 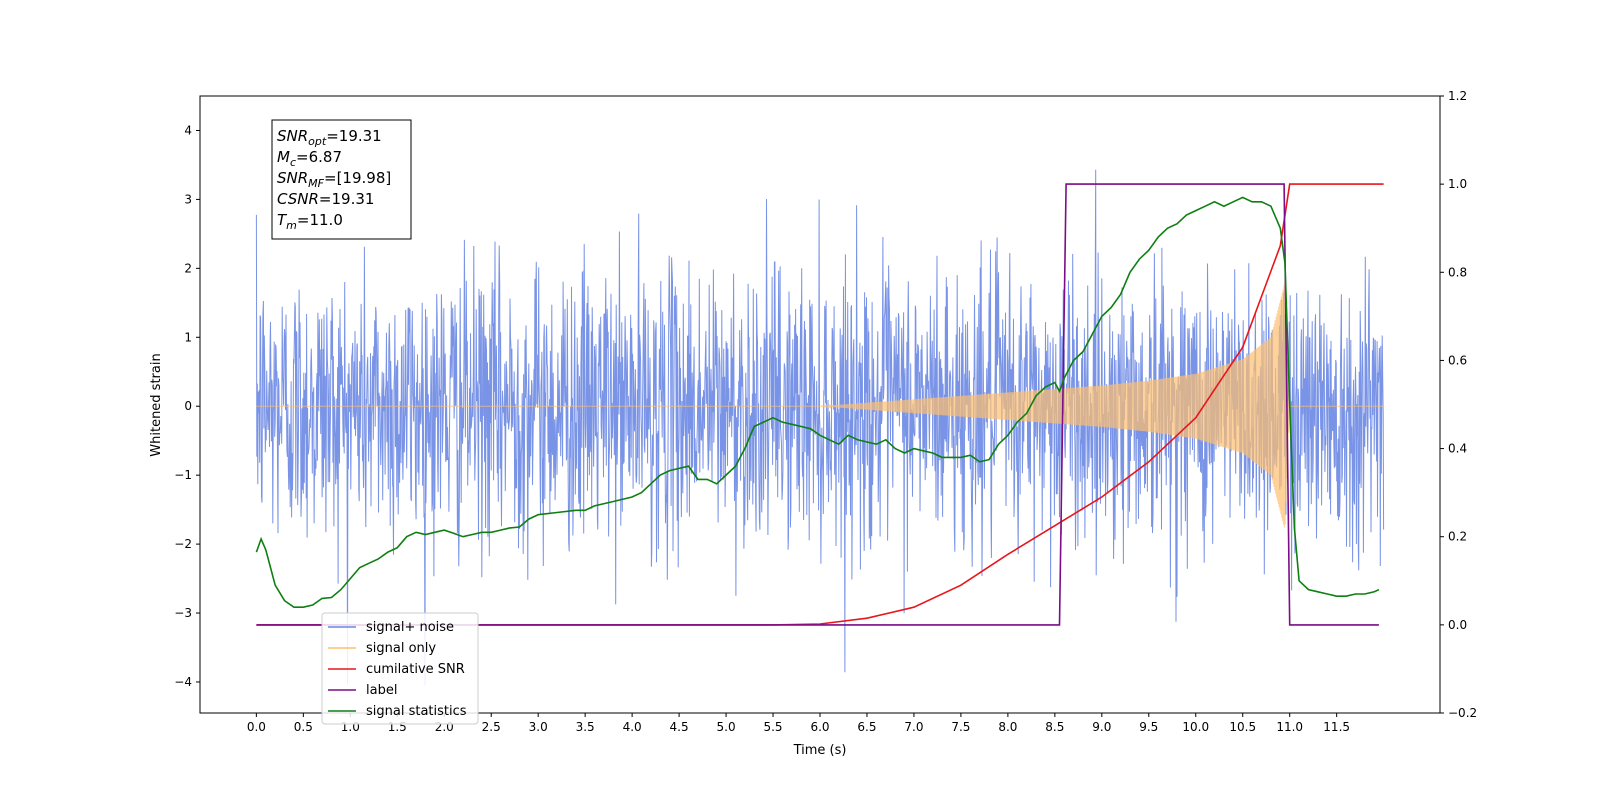 I want to click on annotation-line: SNRMF=[19.98], so click(x=334, y=179).